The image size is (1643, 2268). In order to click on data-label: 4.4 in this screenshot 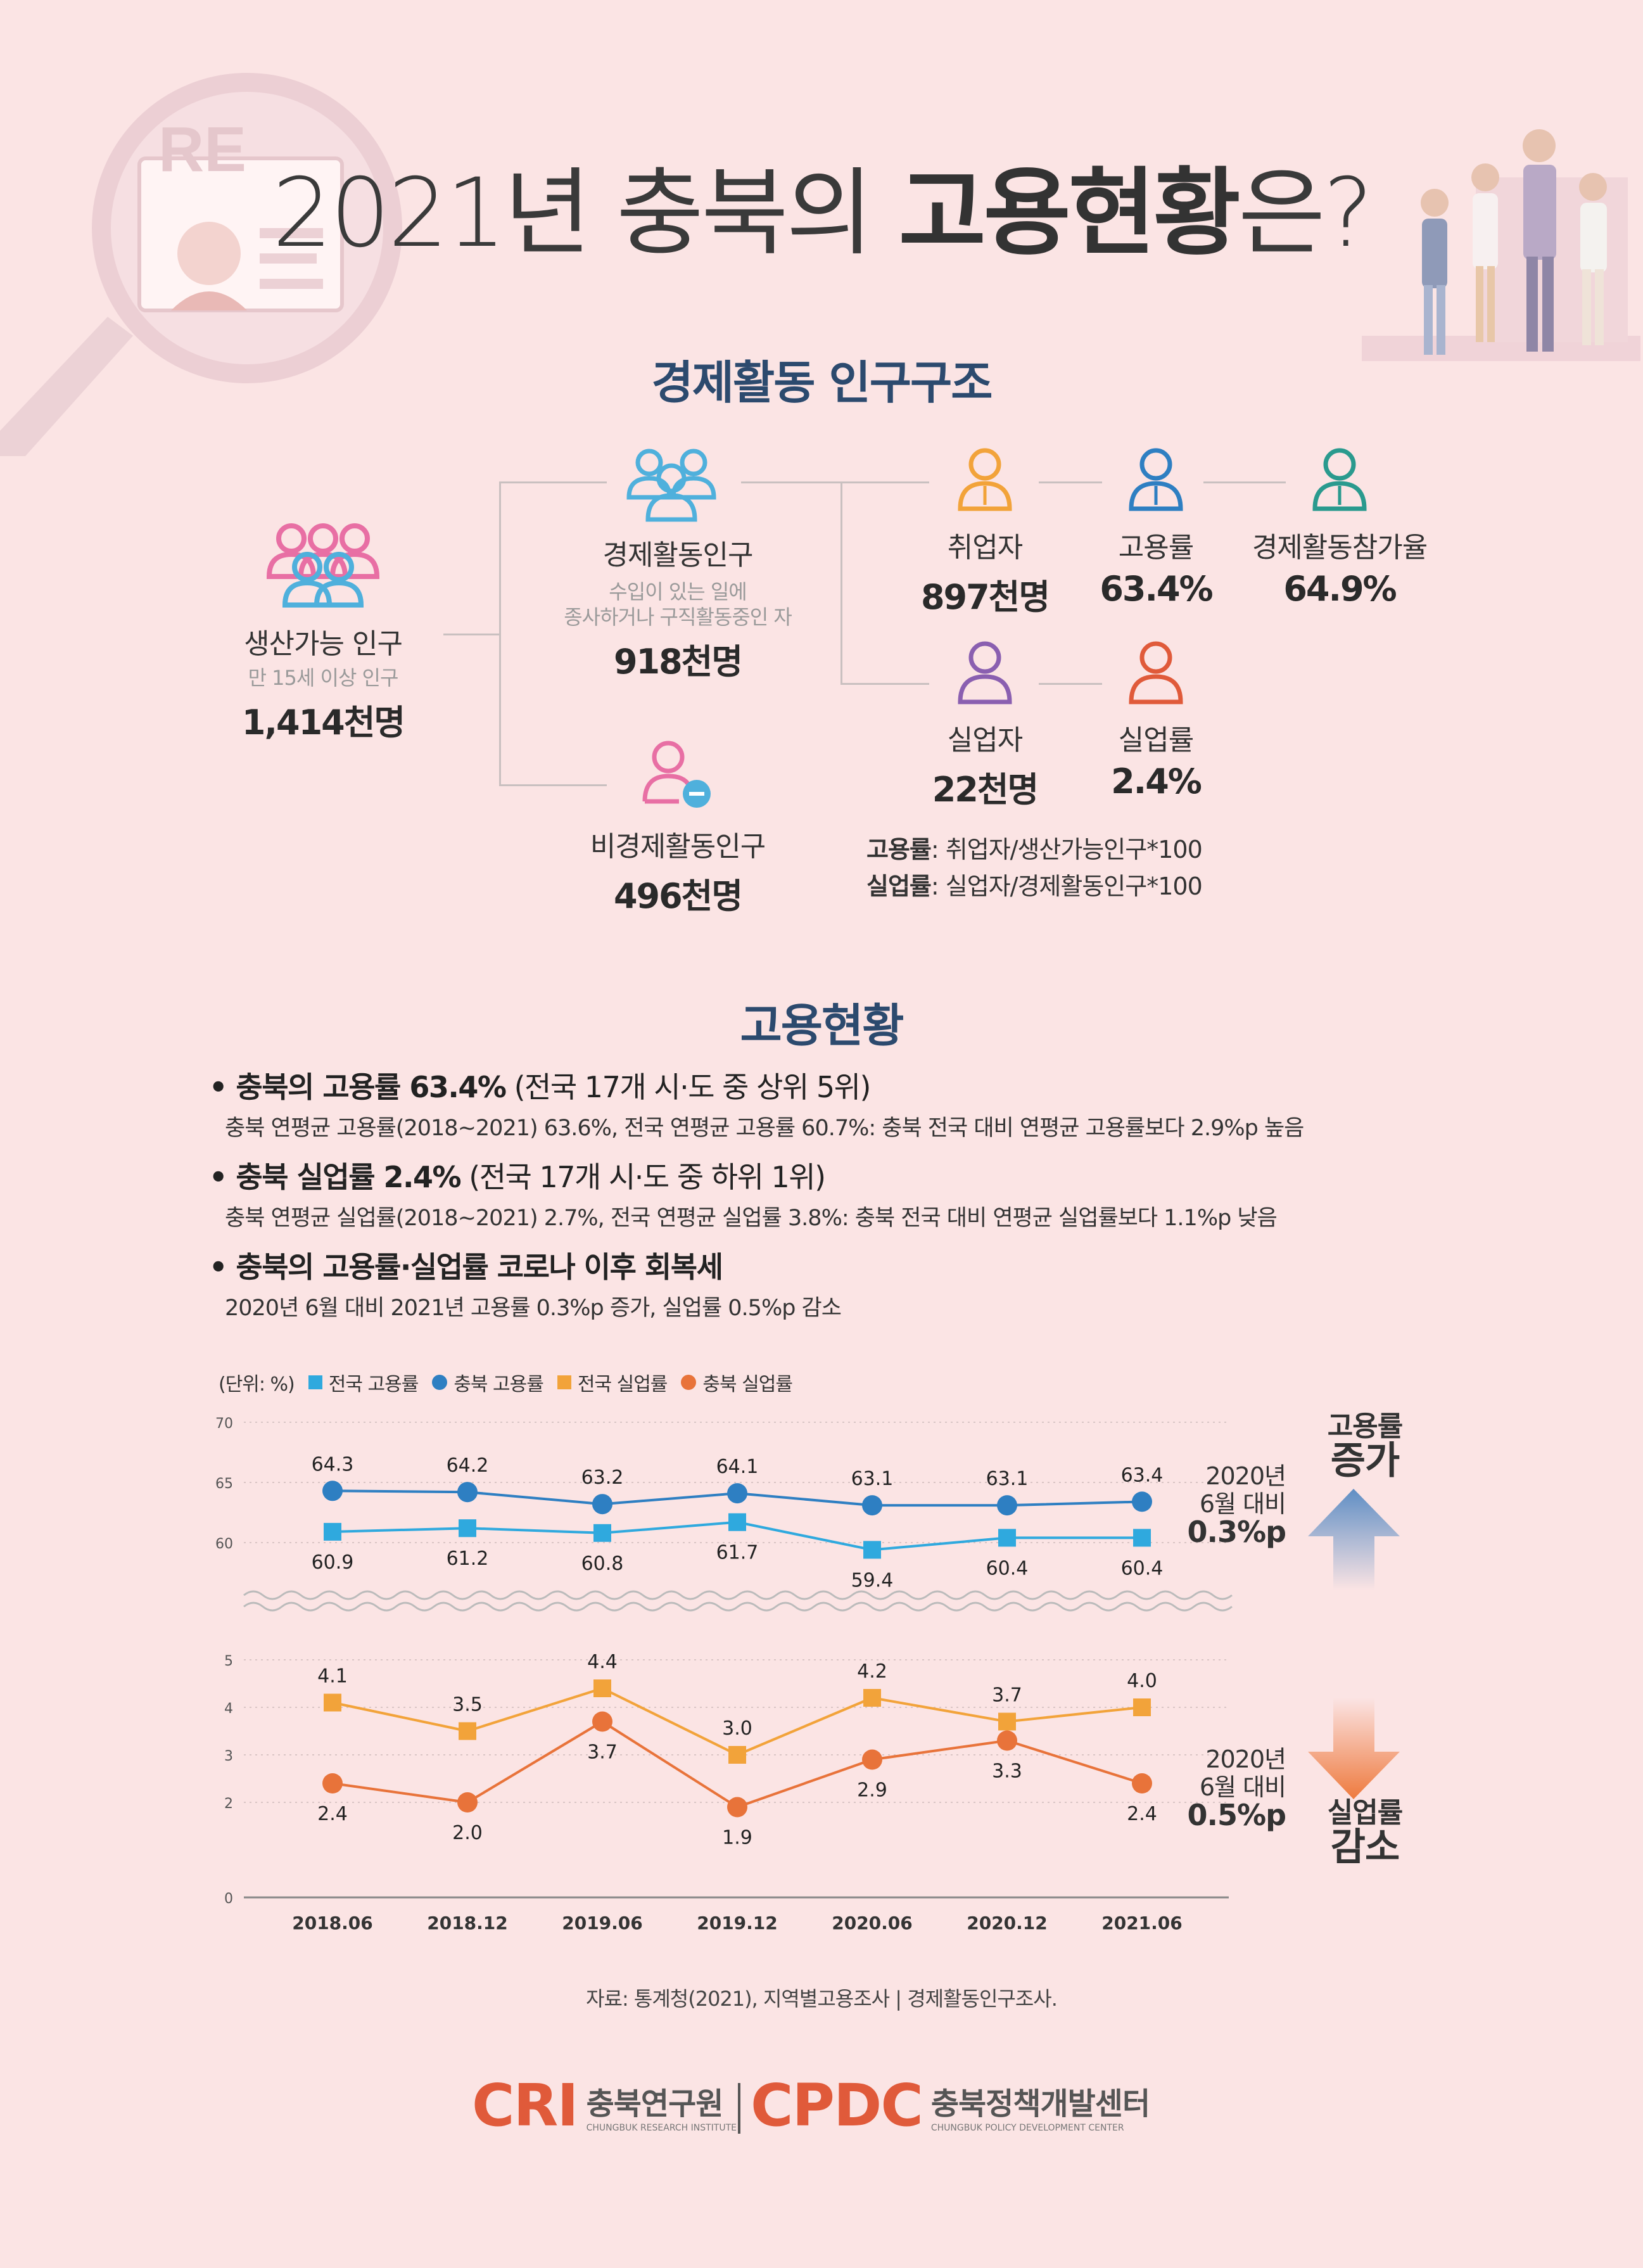, I will do `click(602, 1662)`.